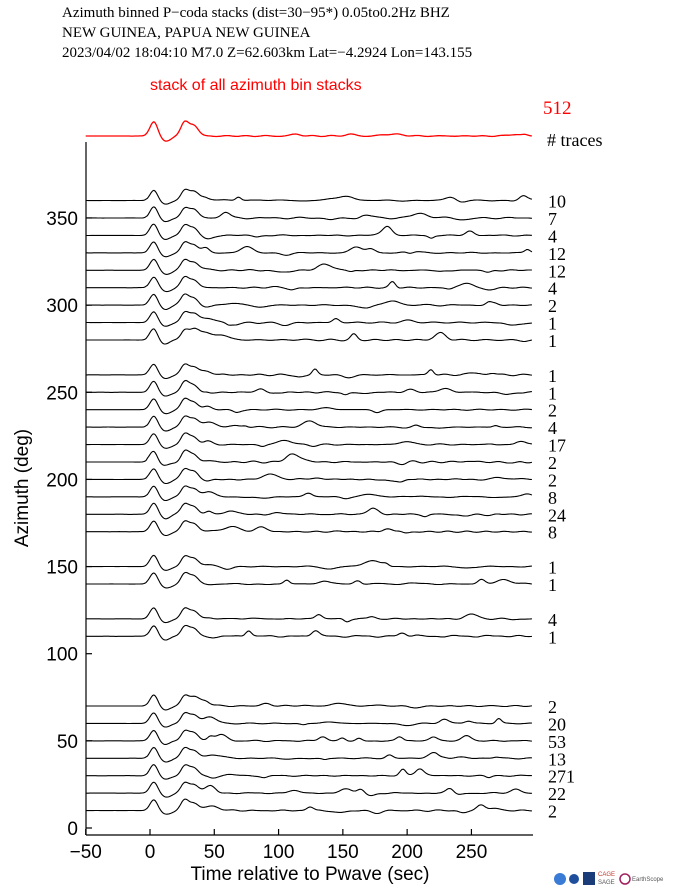 The width and height of the screenshot is (694, 895). What do you see at coordinates (606, 883) in the screenshot?
I see `logo-sage-text: SAGE` at bounding box center [606, 883].